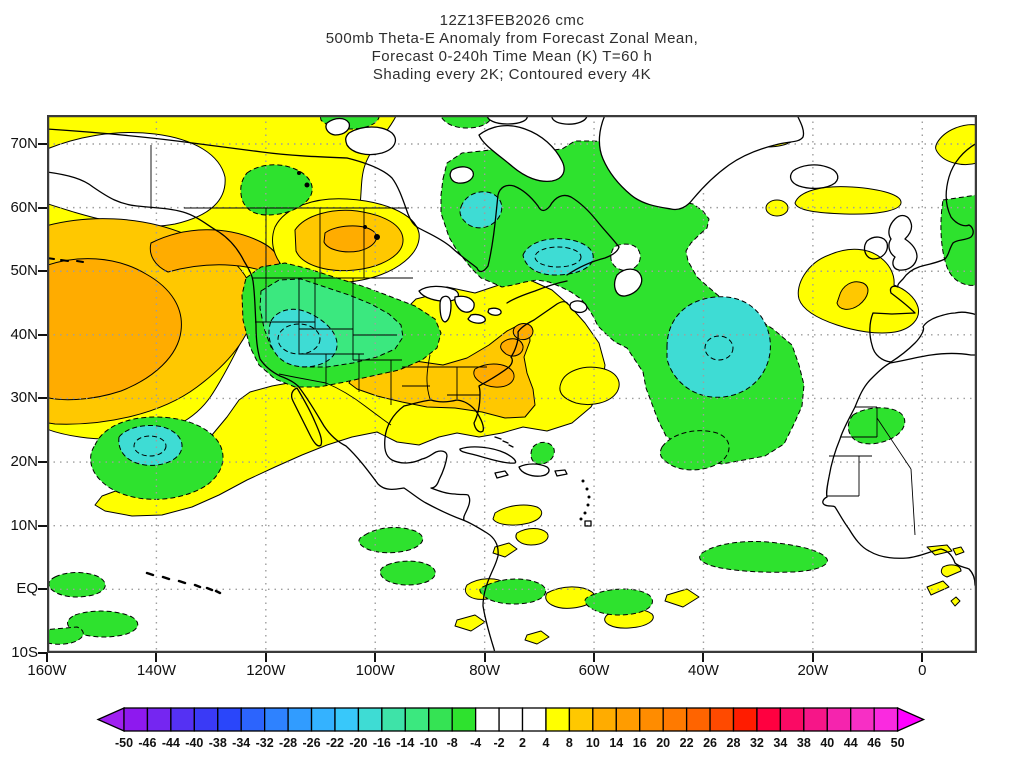 The width and height of the screenshot is (1024, 768). Describe the element at coordinates (588, 523) in the screenshot. I see `trinidad` at that location.